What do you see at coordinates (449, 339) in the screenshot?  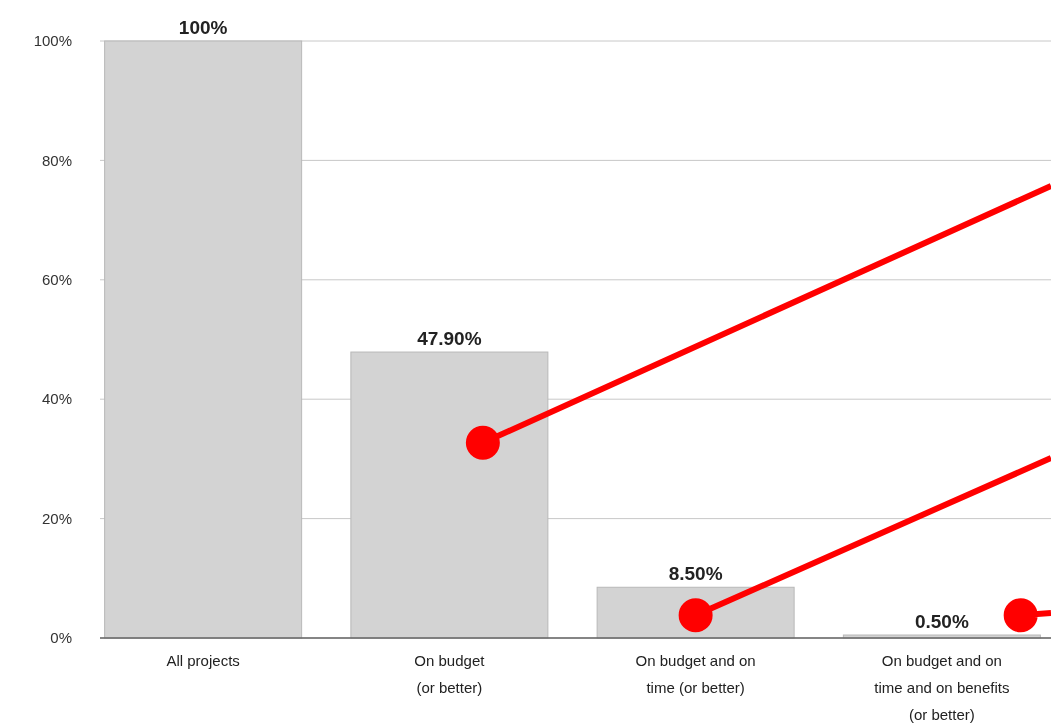 I see `data-label: 47.90%` at bounding box center [449, 339].